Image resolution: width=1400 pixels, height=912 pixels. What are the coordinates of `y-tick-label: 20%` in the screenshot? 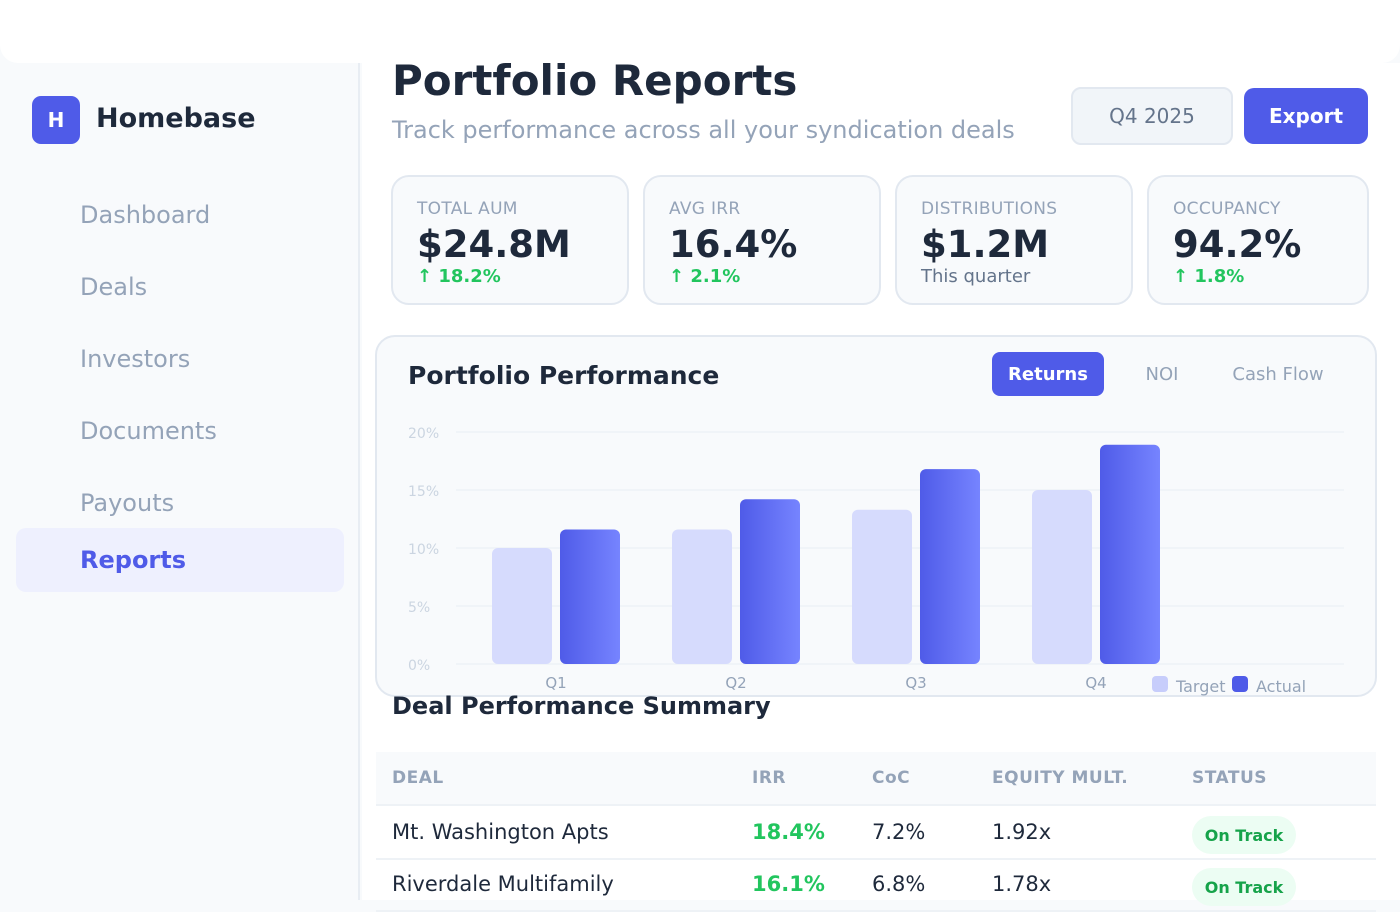 It's located at (423, 434).